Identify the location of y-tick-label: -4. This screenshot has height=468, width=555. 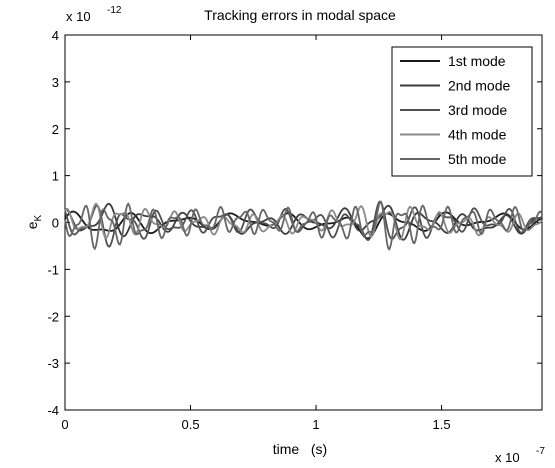
(53, 410).